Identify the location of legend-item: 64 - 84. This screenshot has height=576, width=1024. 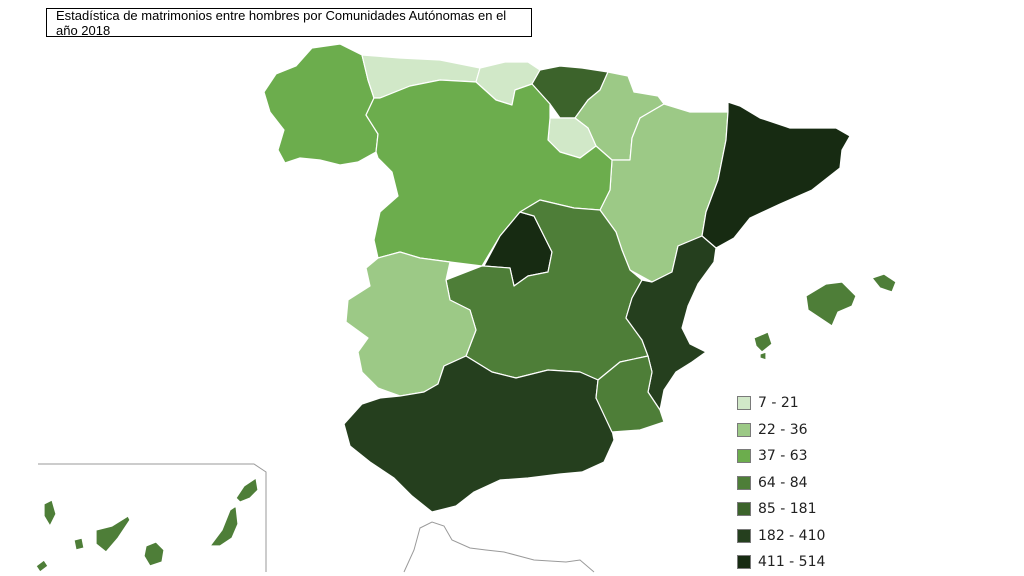
(781, 483).